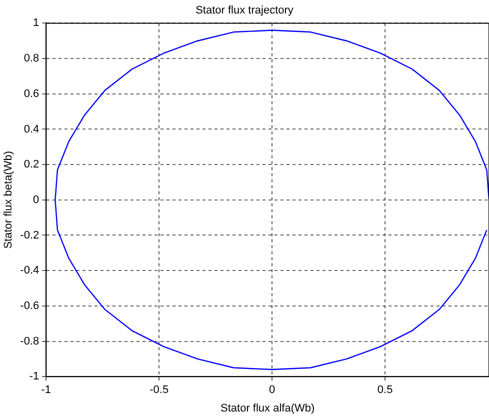  Describe the element at coordinates (159, 390) in the screenshot. I see `x-tick-label: -0.5` at that location.